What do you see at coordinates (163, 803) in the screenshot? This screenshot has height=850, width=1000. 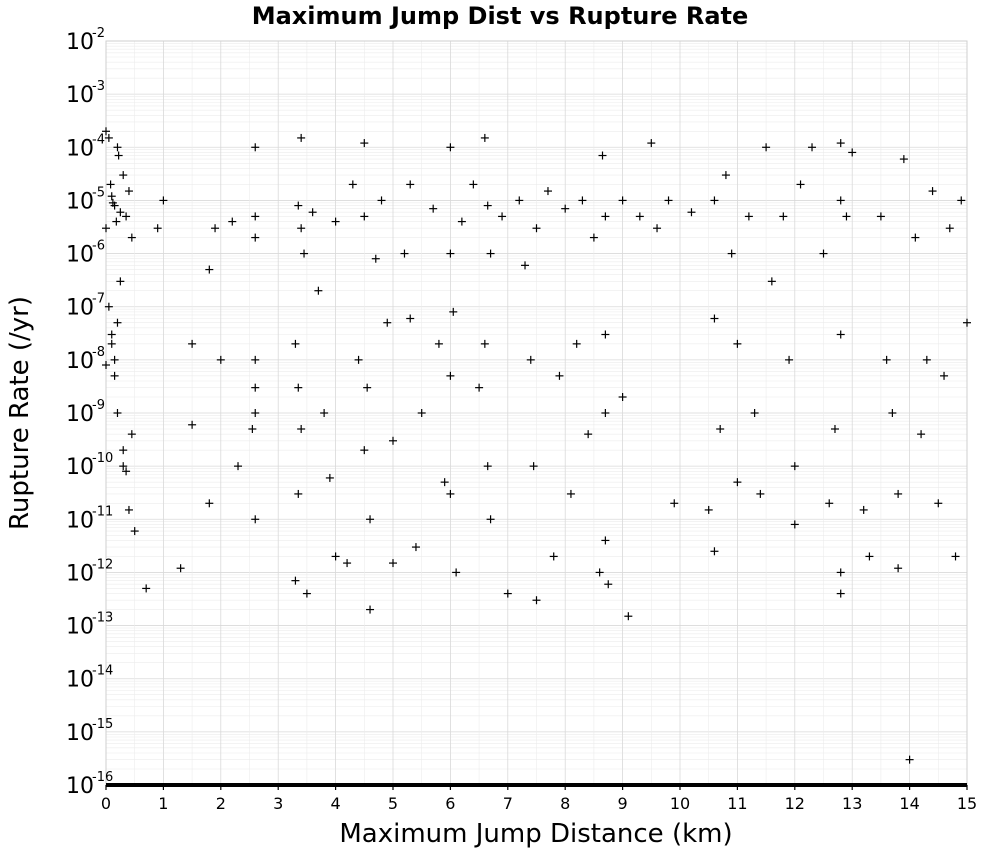 I see `x-tick-label: 1` at bounding box center [163, 803].